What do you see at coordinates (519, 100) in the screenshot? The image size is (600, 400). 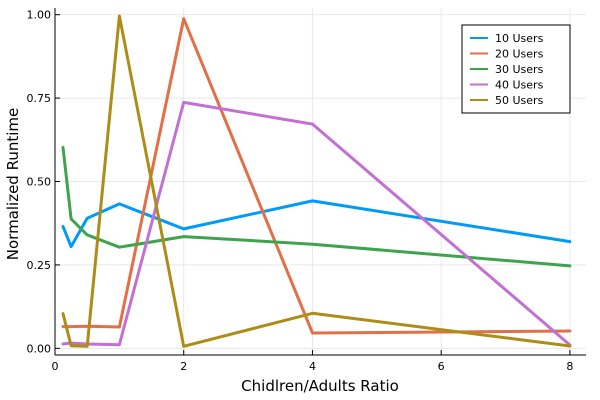 I see `legend-label-5: 50 Users` at bounding box center [519, 100].